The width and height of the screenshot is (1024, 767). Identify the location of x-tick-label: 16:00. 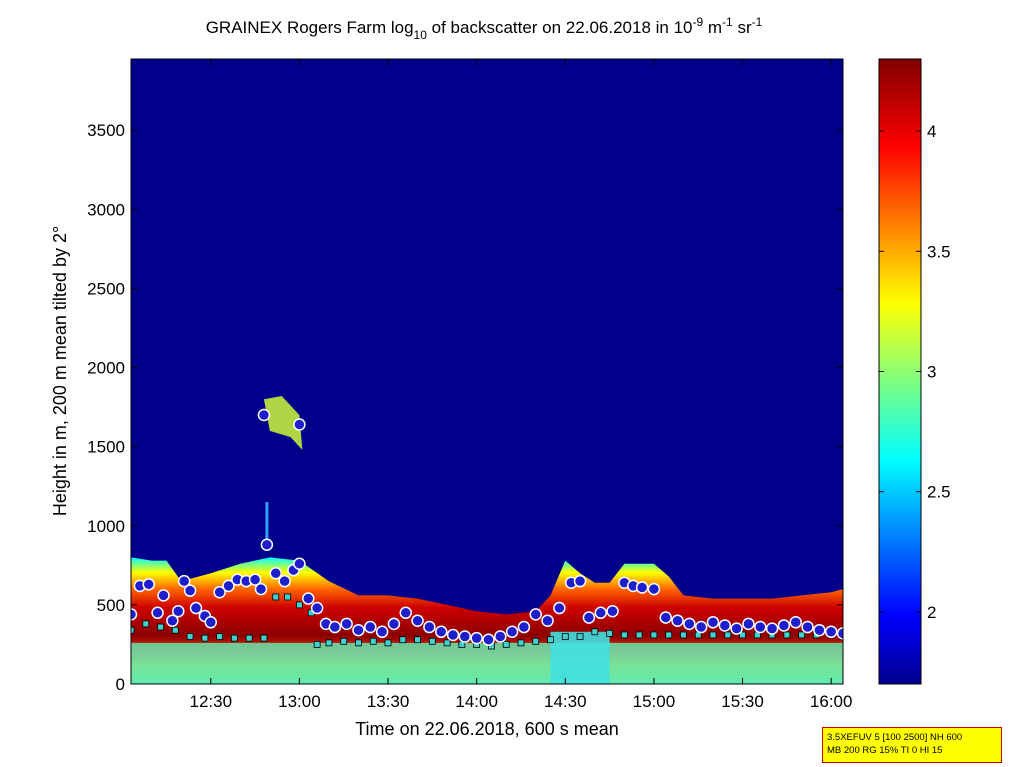
(831, 701).